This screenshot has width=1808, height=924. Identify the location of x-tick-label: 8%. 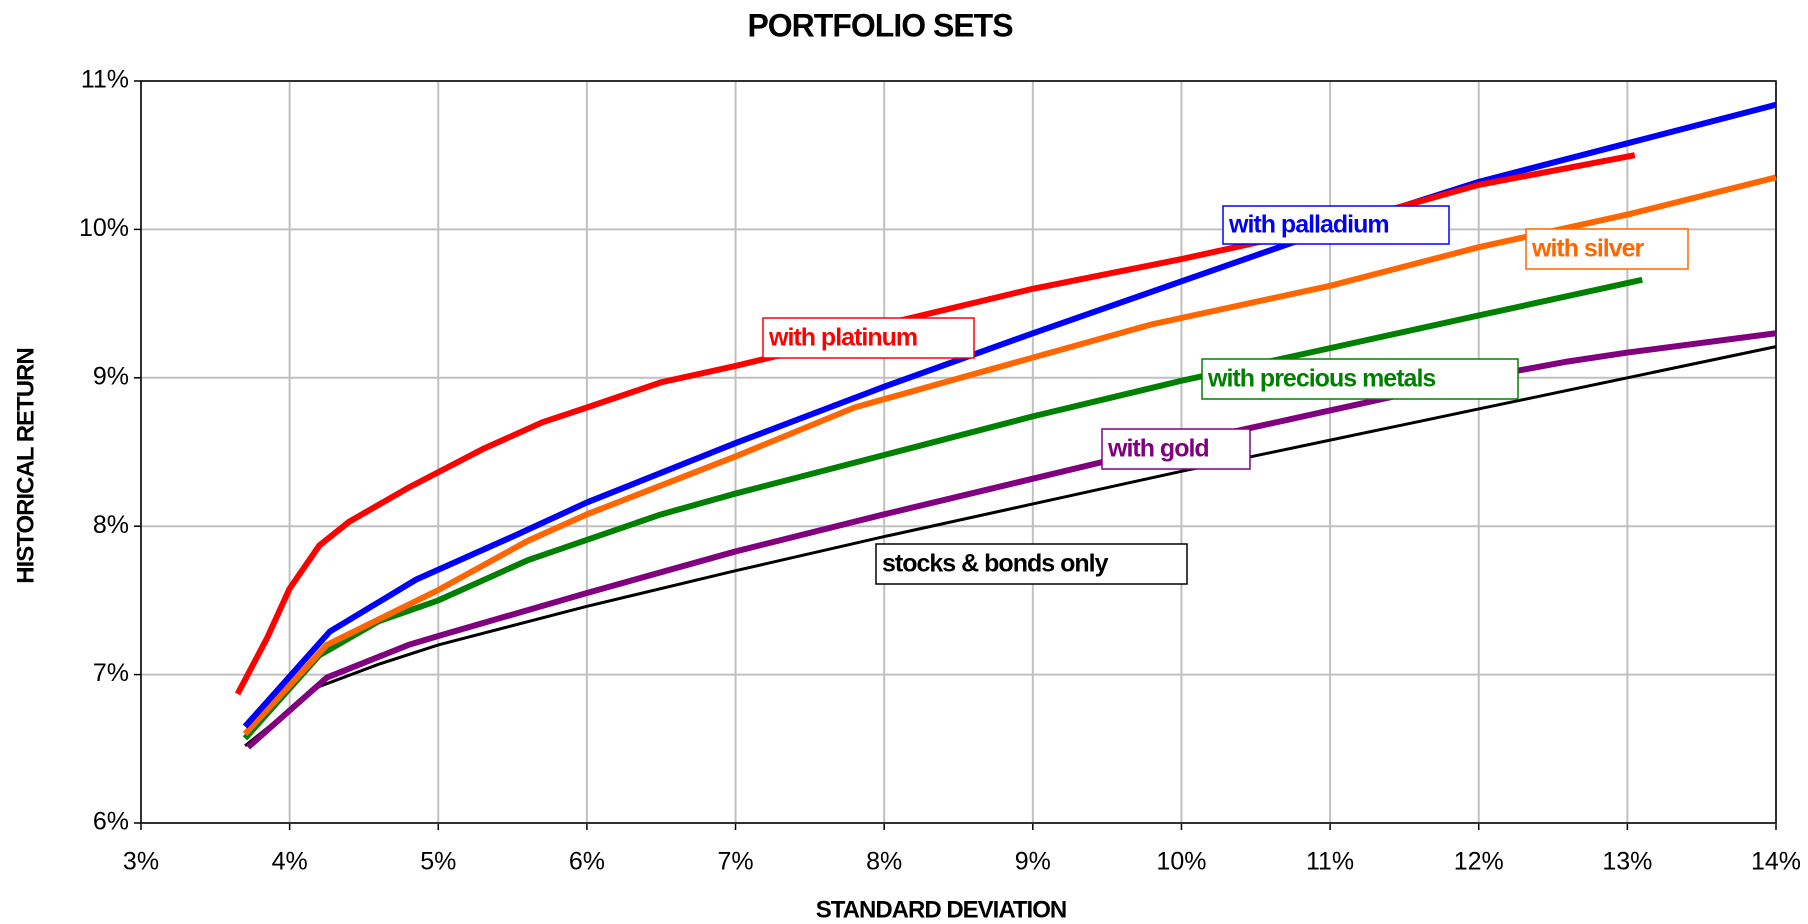
(884, 862).